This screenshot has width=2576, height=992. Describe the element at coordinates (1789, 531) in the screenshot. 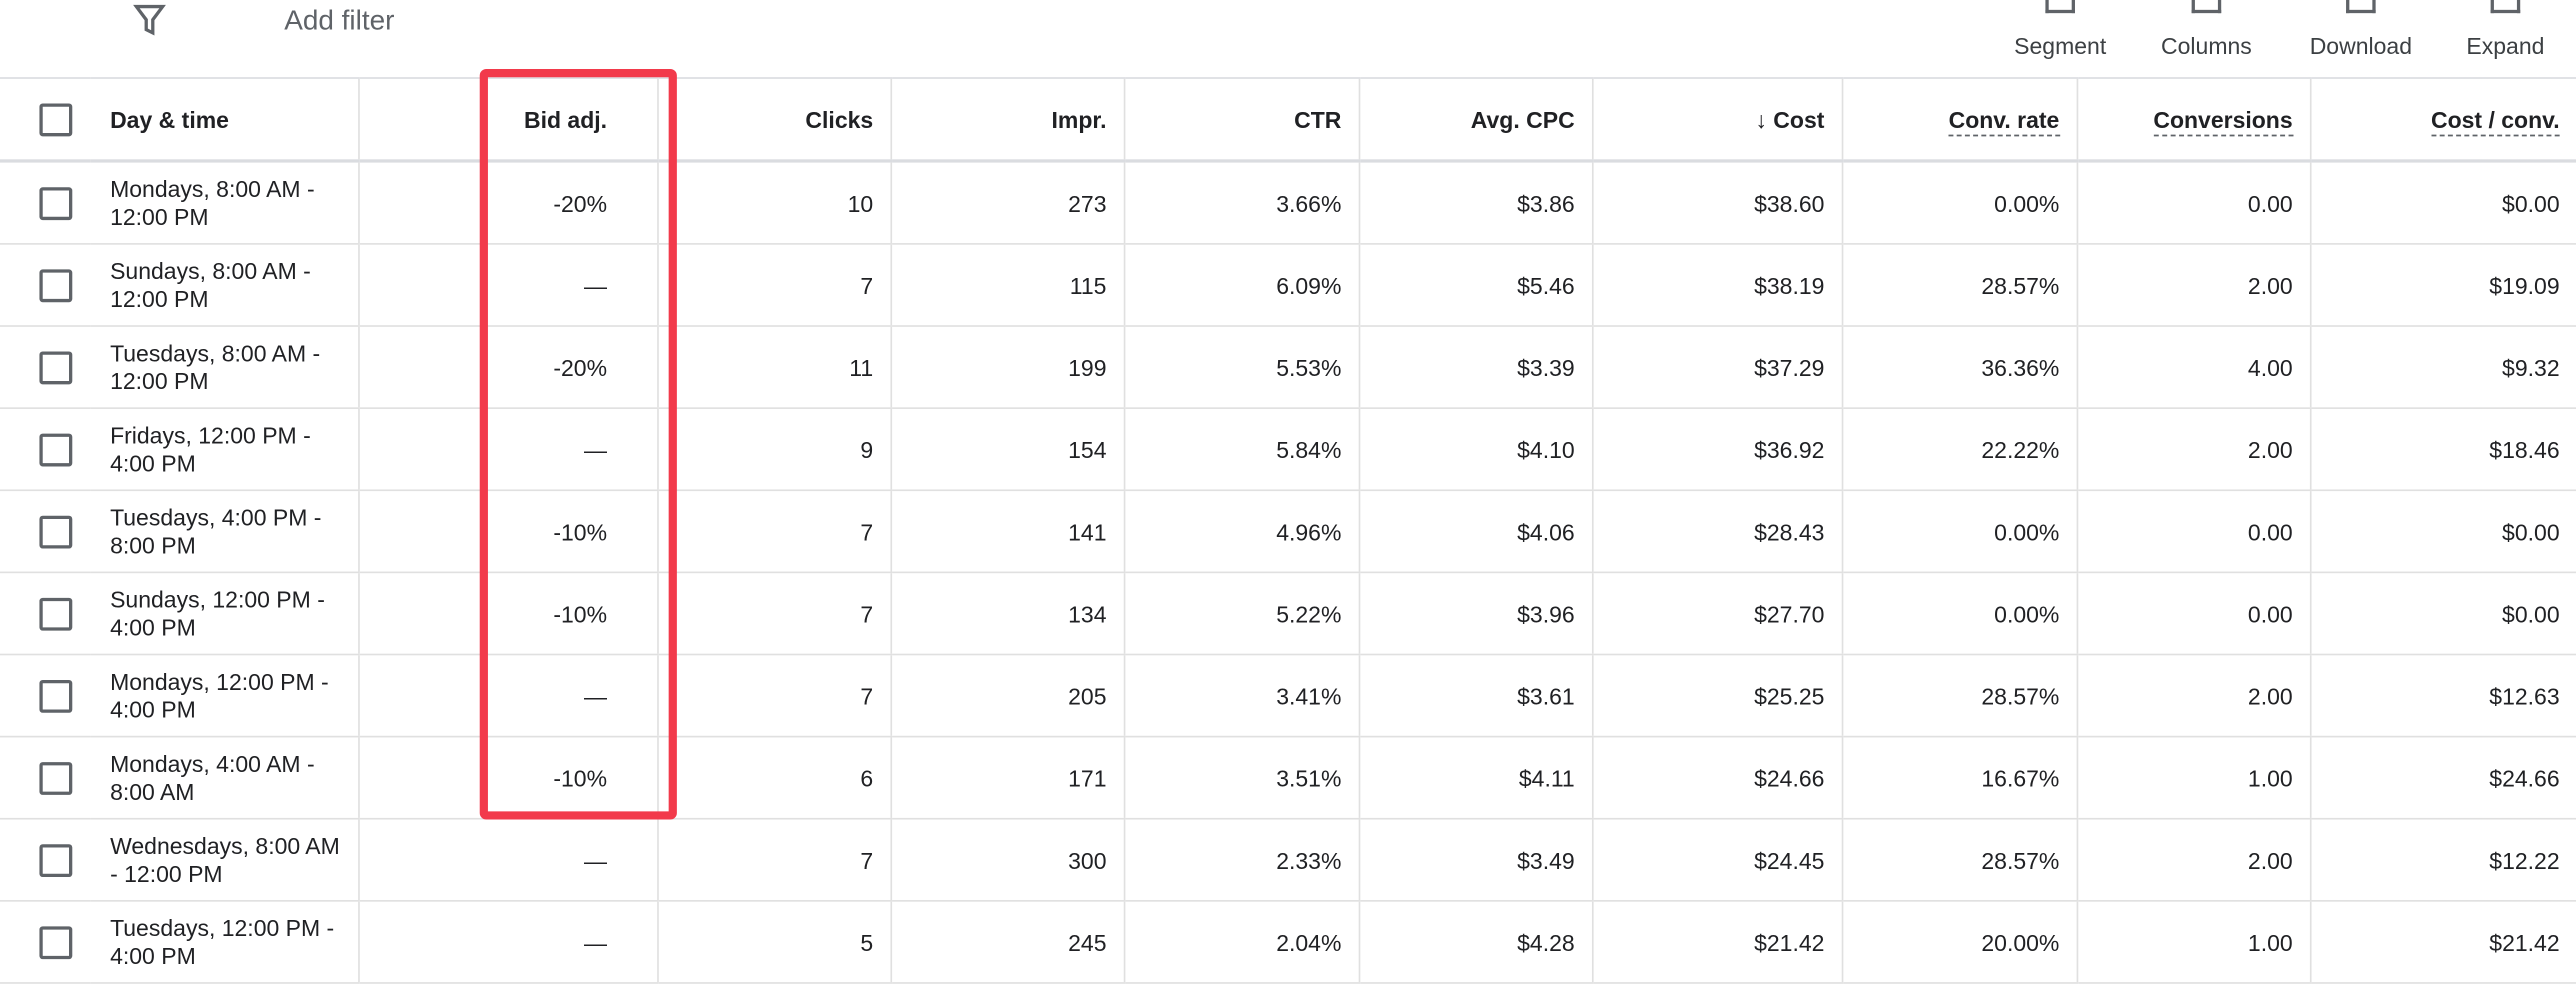

I see `cell-value: $28.43` at that location.